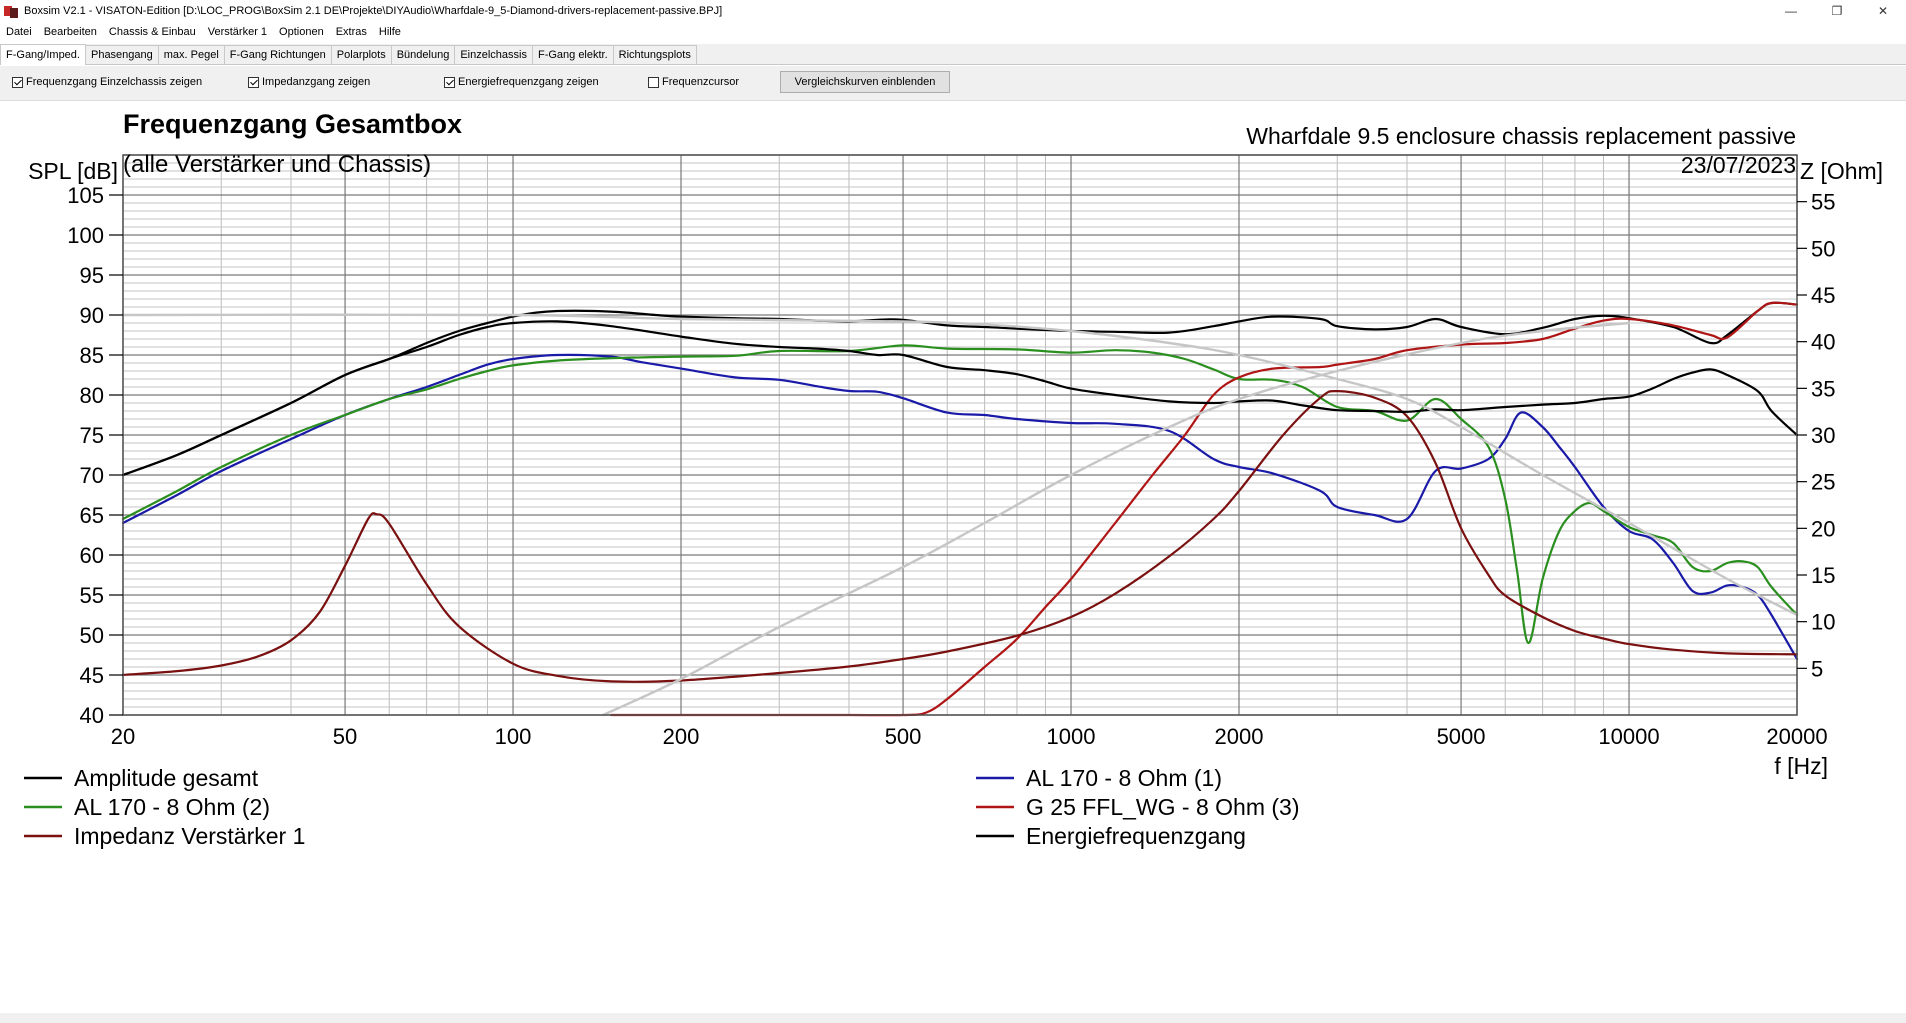 This screenshot has height=1023, width=1906. I want to click on y2-tick-label: 15, so click(1823, 575).